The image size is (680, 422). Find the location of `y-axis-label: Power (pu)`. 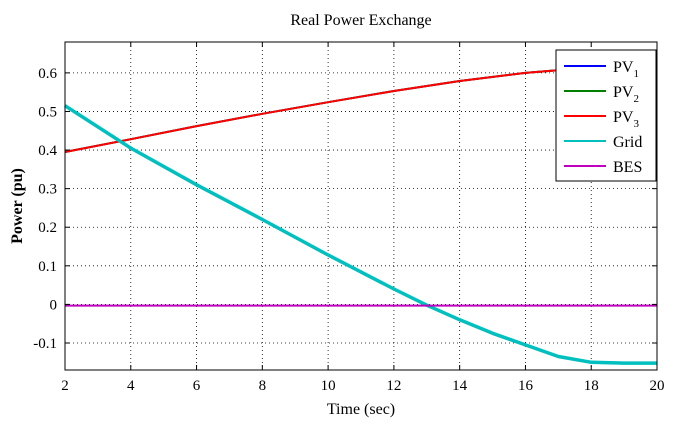

y-axis-label: Power (pu) is located at coordinates (17, 206).